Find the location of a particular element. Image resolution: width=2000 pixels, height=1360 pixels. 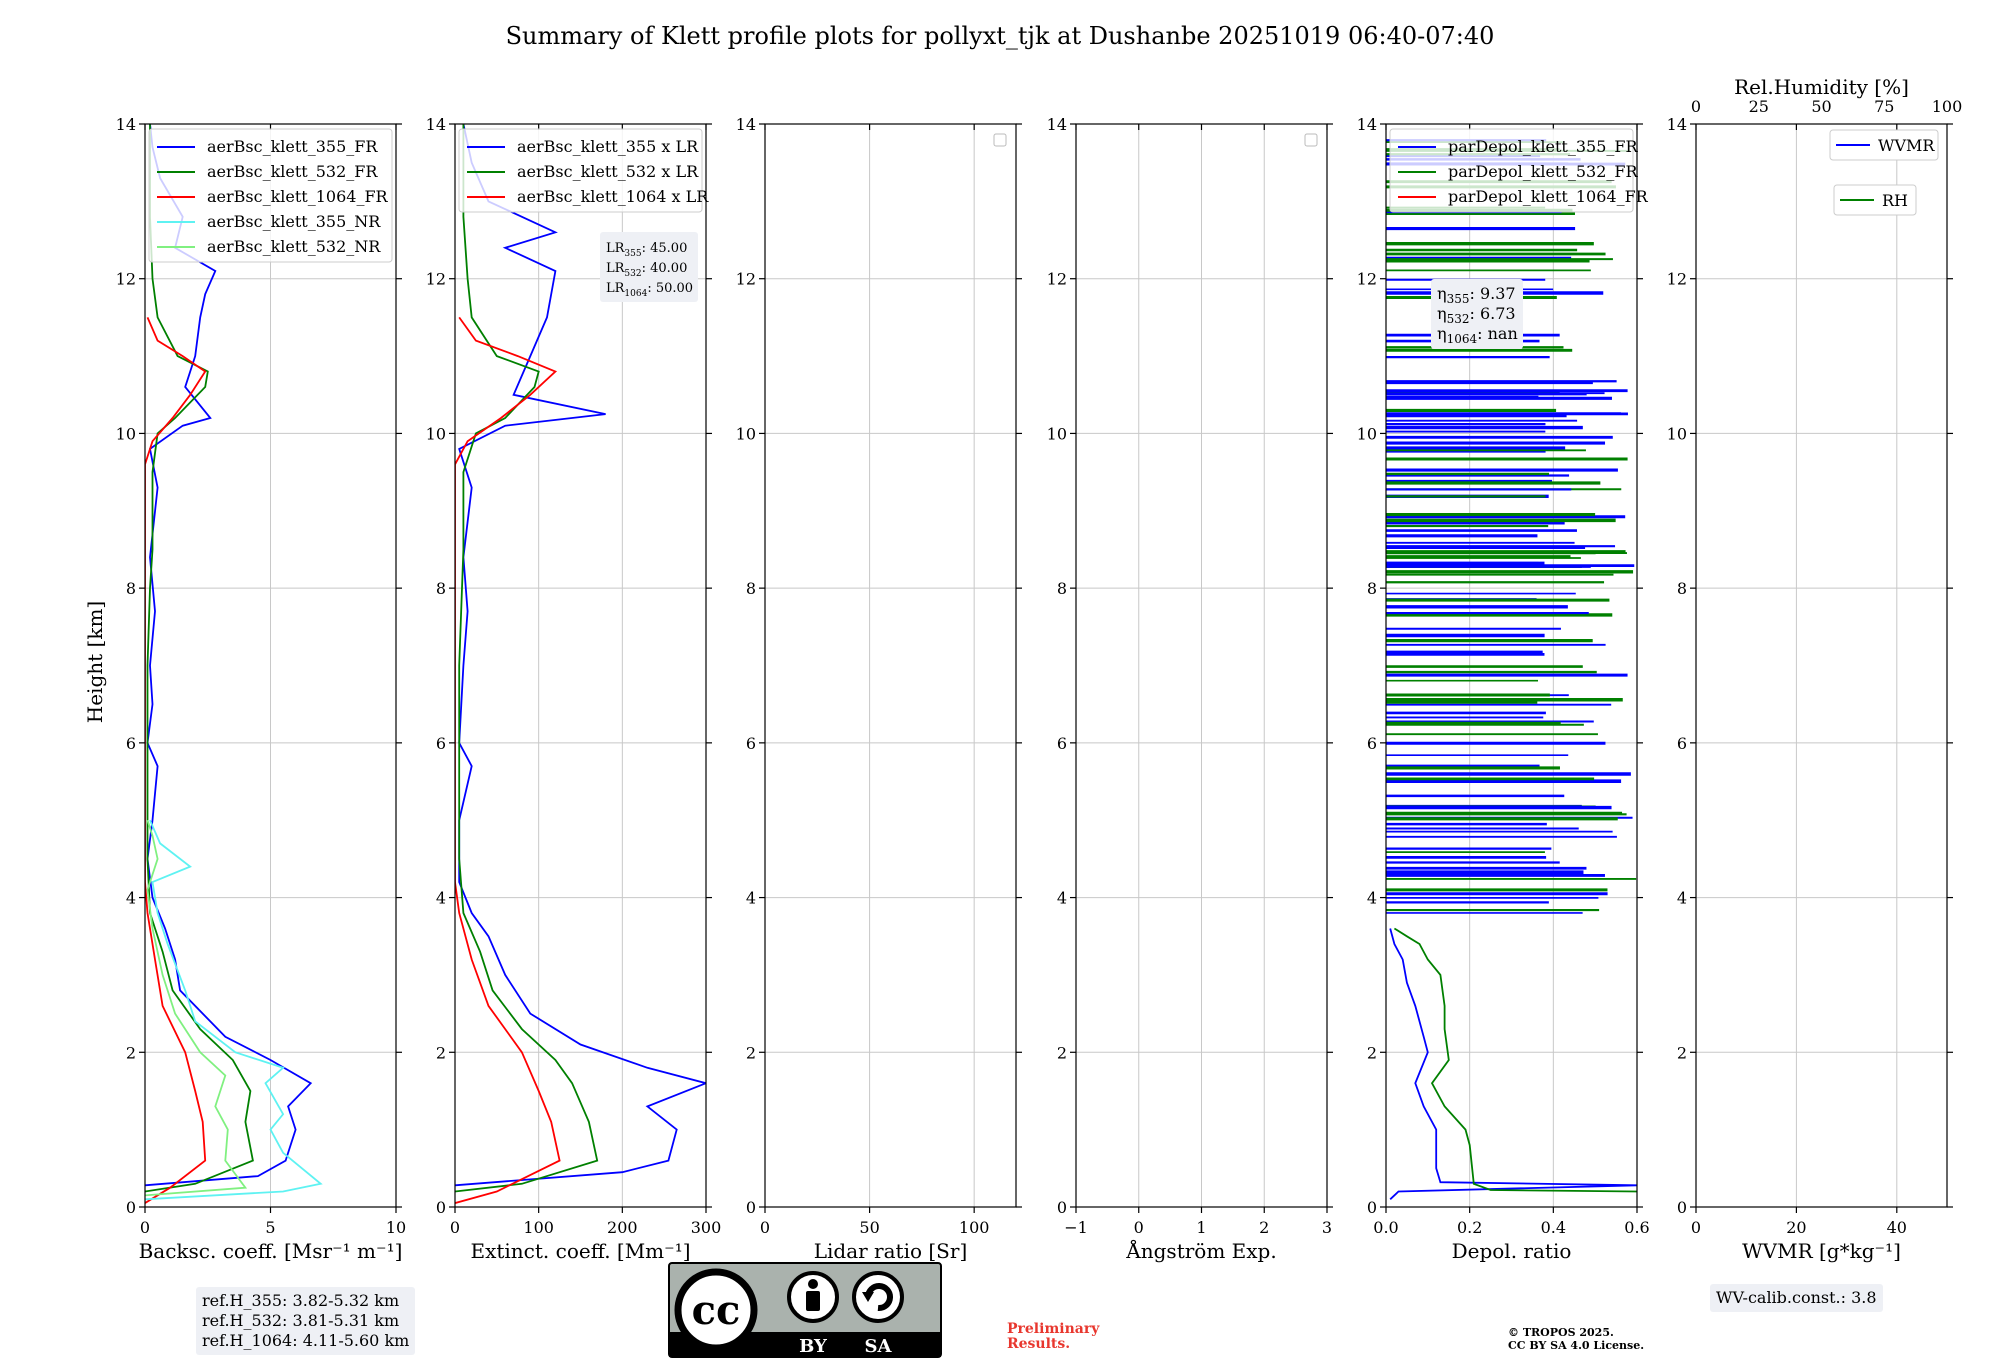

x-axis-label: Extinct. coeff. [Mm⁻¹] is located at coordinates (580, 1251).